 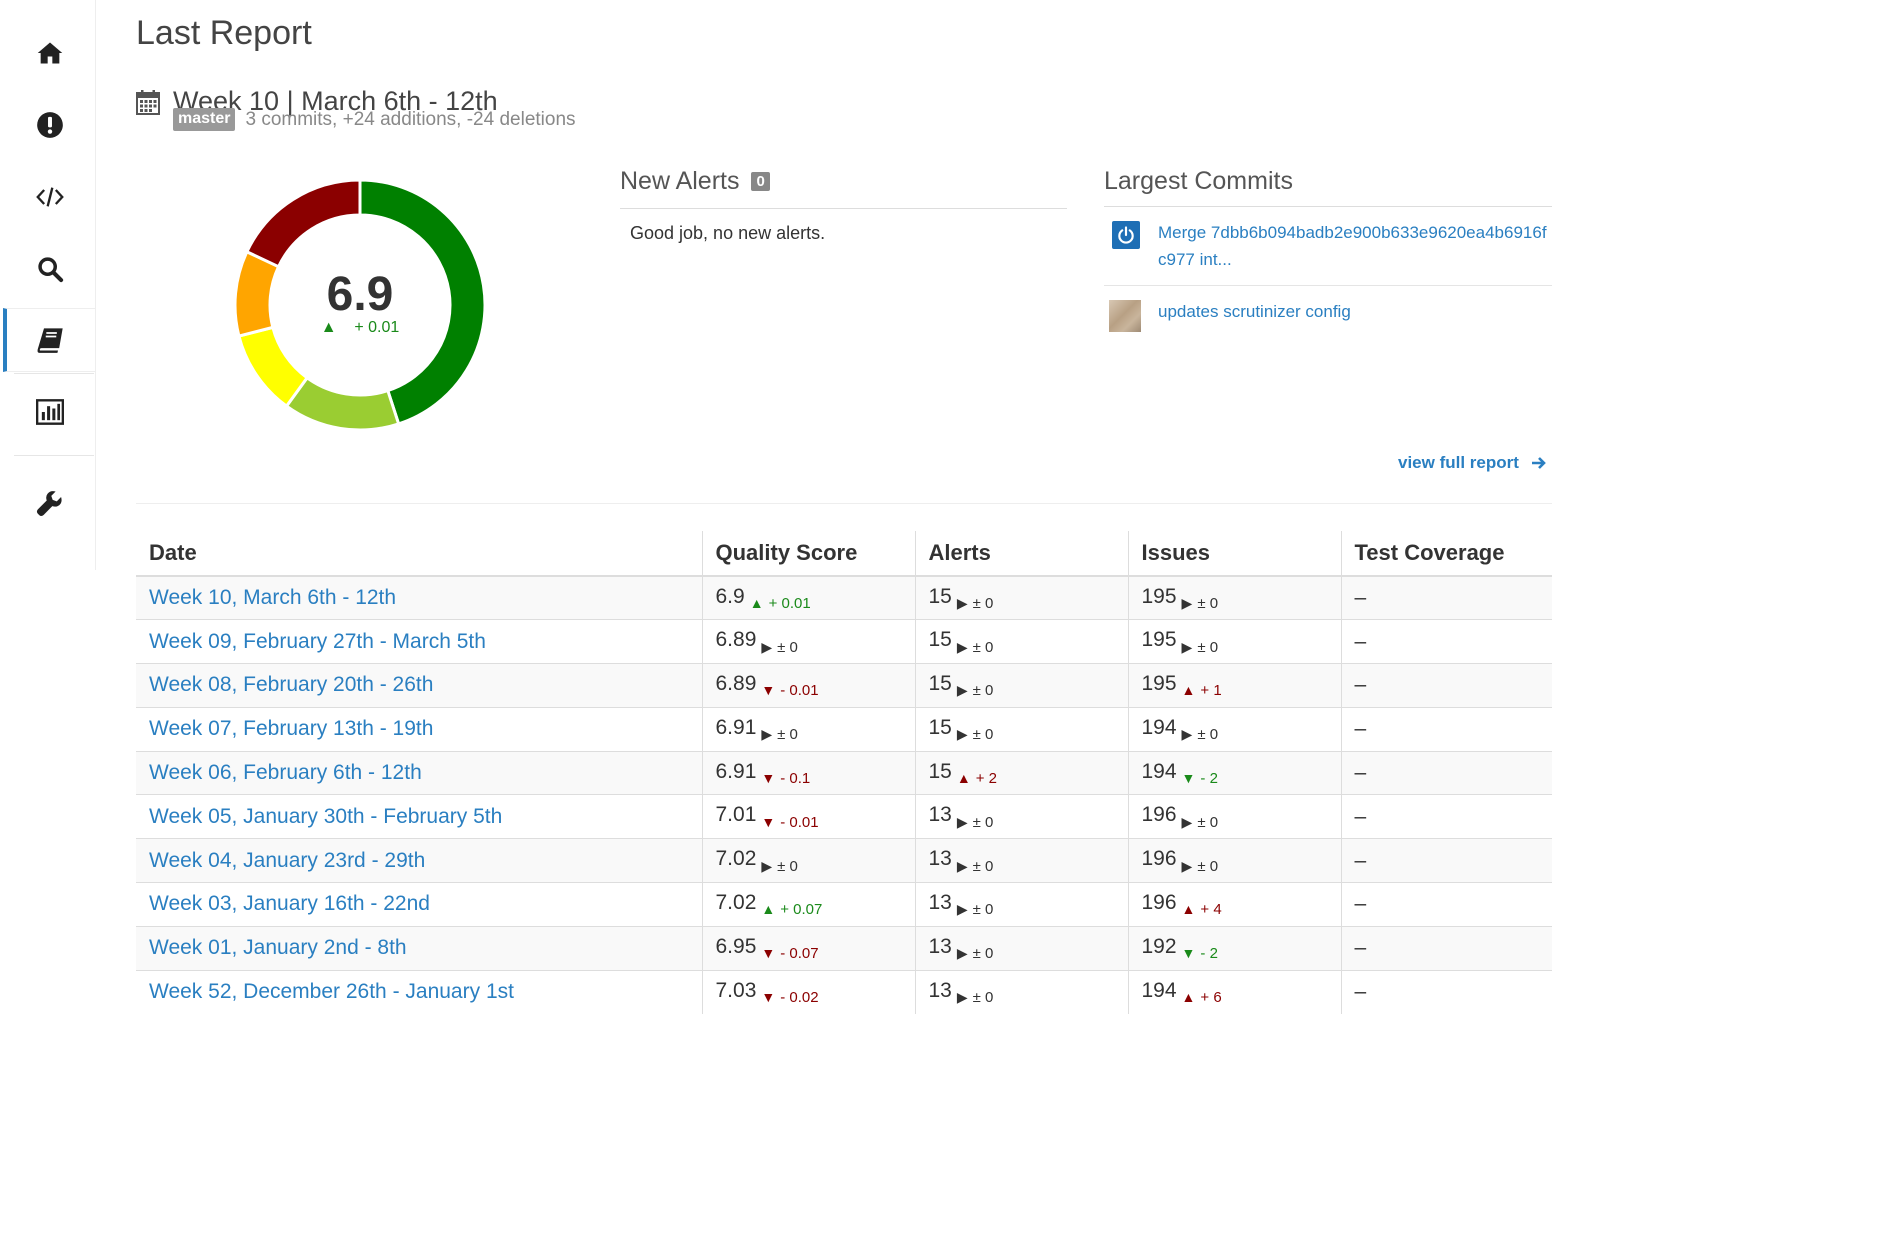 What do you see at coordinates (331, 992) in the screenshot?
I see `week-report-link: Week 52, December 26th - January 1st` at bounding box center [331, 992].